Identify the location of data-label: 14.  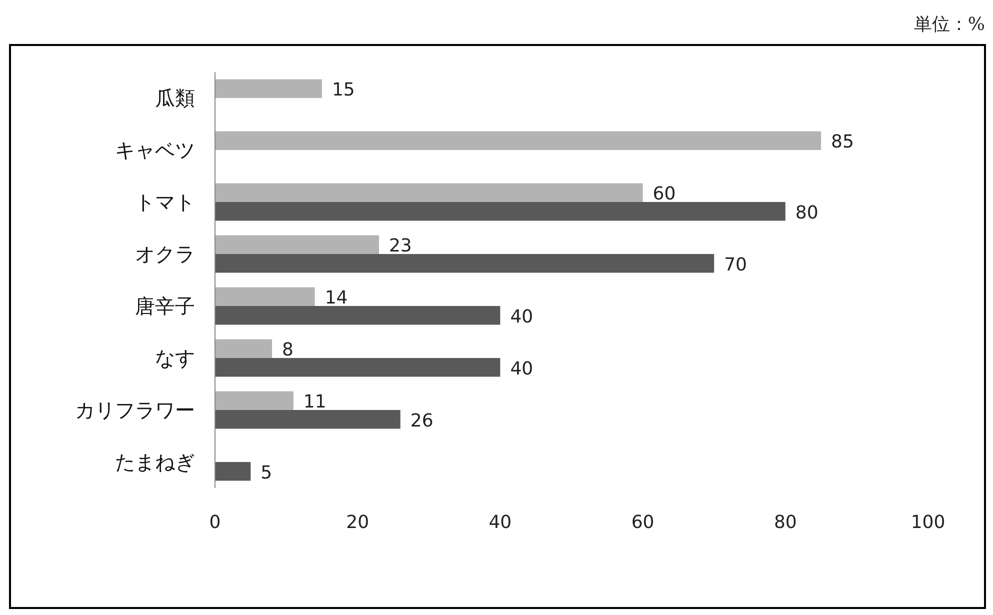
(336, 298).